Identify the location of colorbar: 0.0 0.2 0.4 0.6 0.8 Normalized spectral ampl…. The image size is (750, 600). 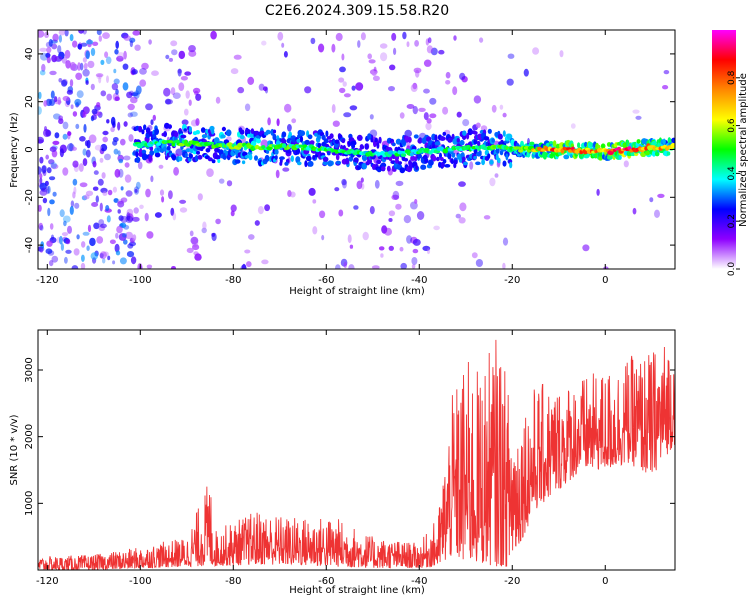
(730, 153).